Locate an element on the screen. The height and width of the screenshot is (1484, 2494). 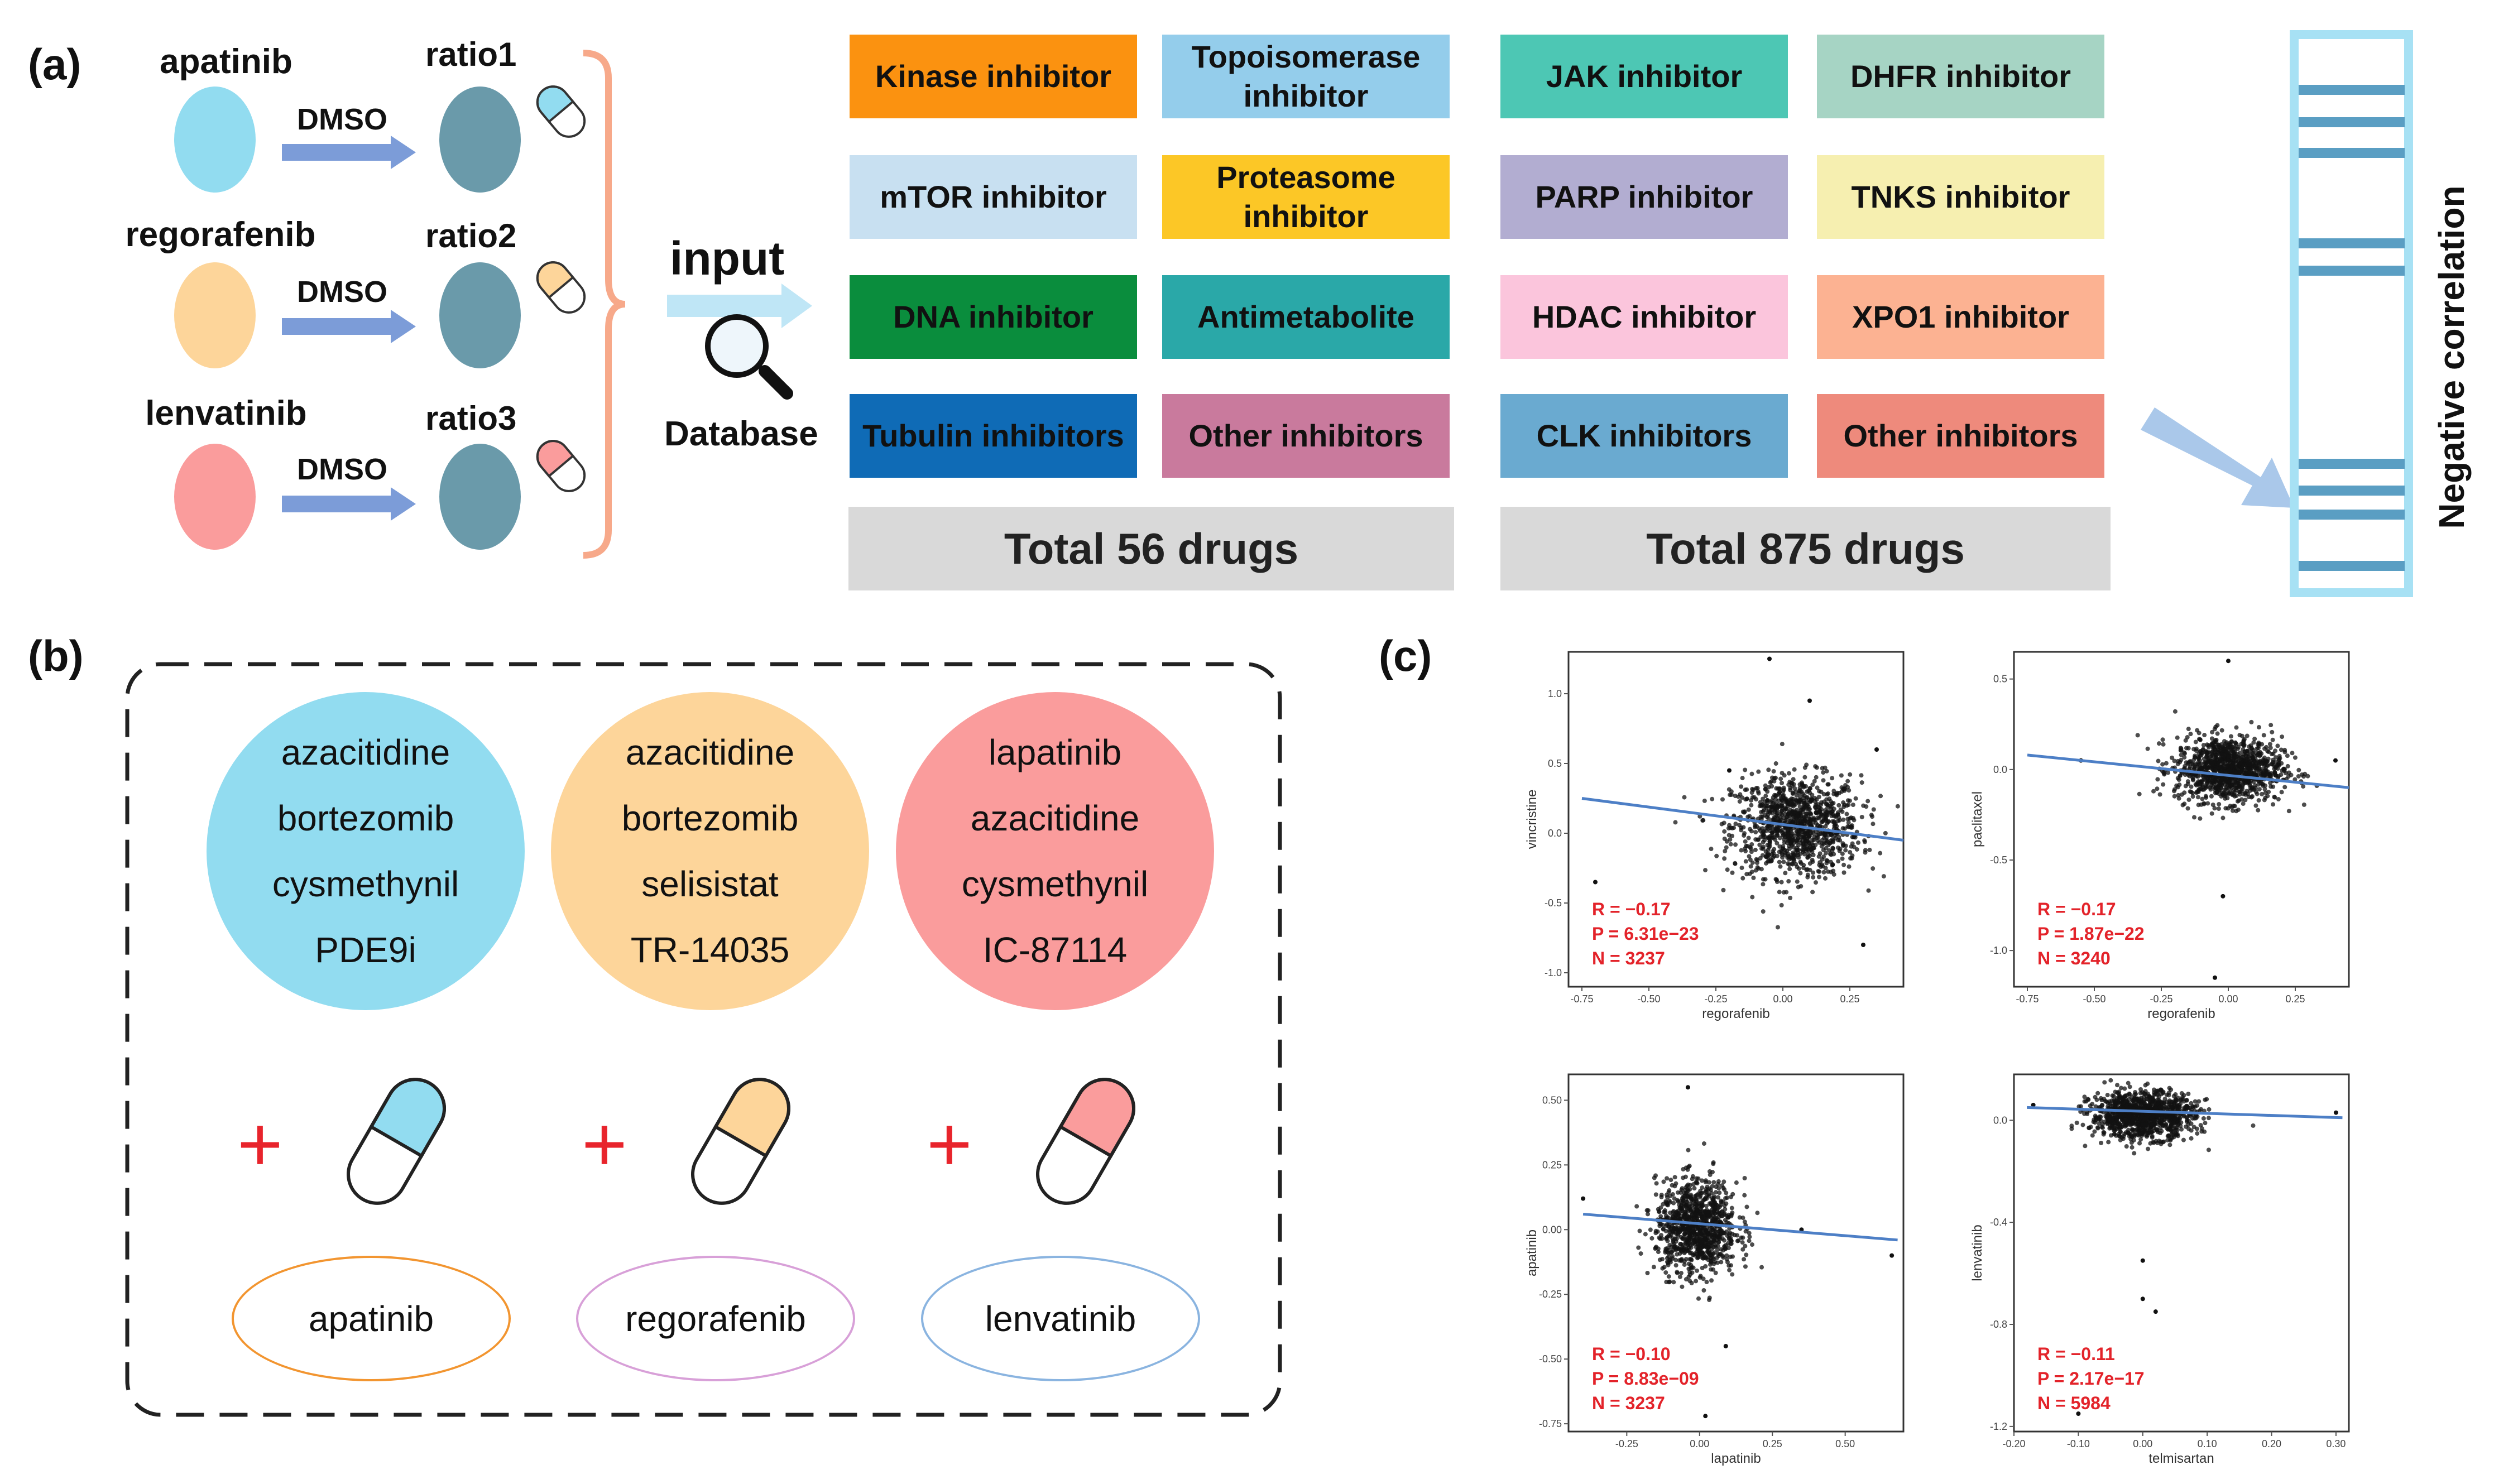
drug-label-regorafenib: regorafenib is located at coordinates (220, 235).